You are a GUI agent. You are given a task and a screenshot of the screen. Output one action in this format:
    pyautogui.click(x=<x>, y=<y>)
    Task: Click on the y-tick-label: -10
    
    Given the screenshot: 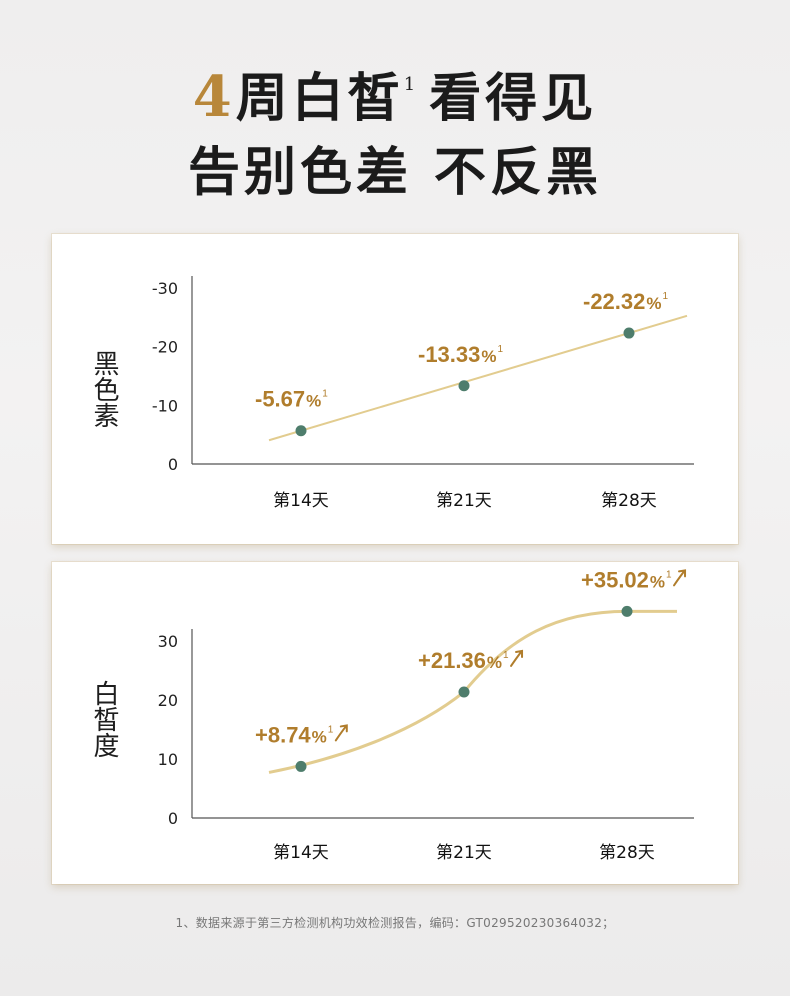 What is the action you would take?
    pyautogui.click(x=165, y=405)
    